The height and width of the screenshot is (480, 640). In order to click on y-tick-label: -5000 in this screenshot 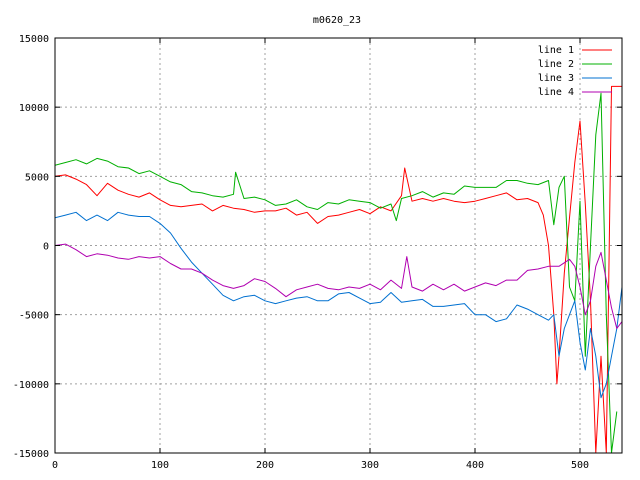, I will do `click(34, 316)`.